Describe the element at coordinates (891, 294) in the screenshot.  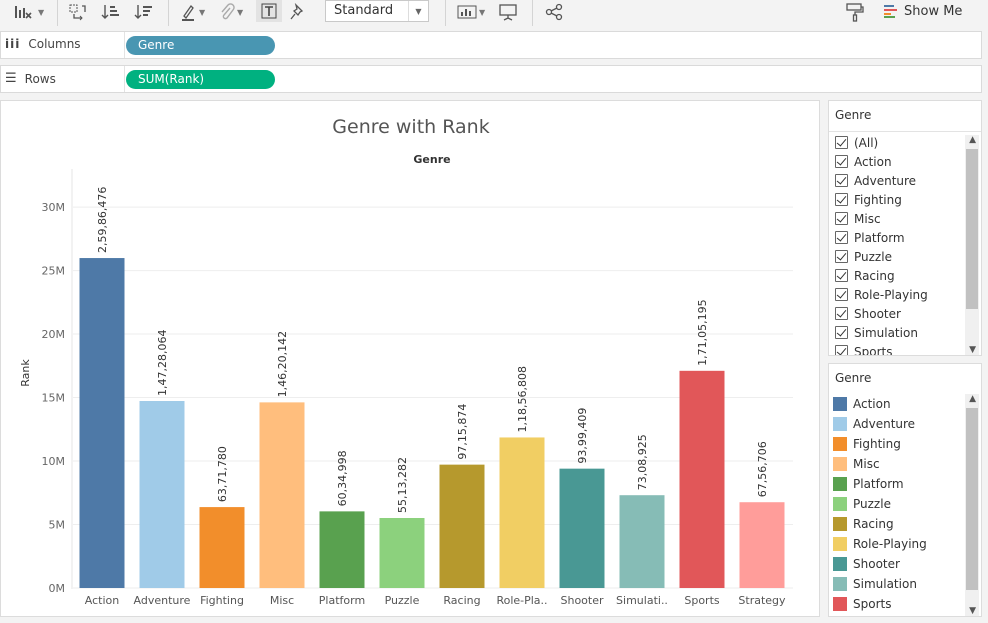
I see `filter-item-label: Role-Playing` at that location.